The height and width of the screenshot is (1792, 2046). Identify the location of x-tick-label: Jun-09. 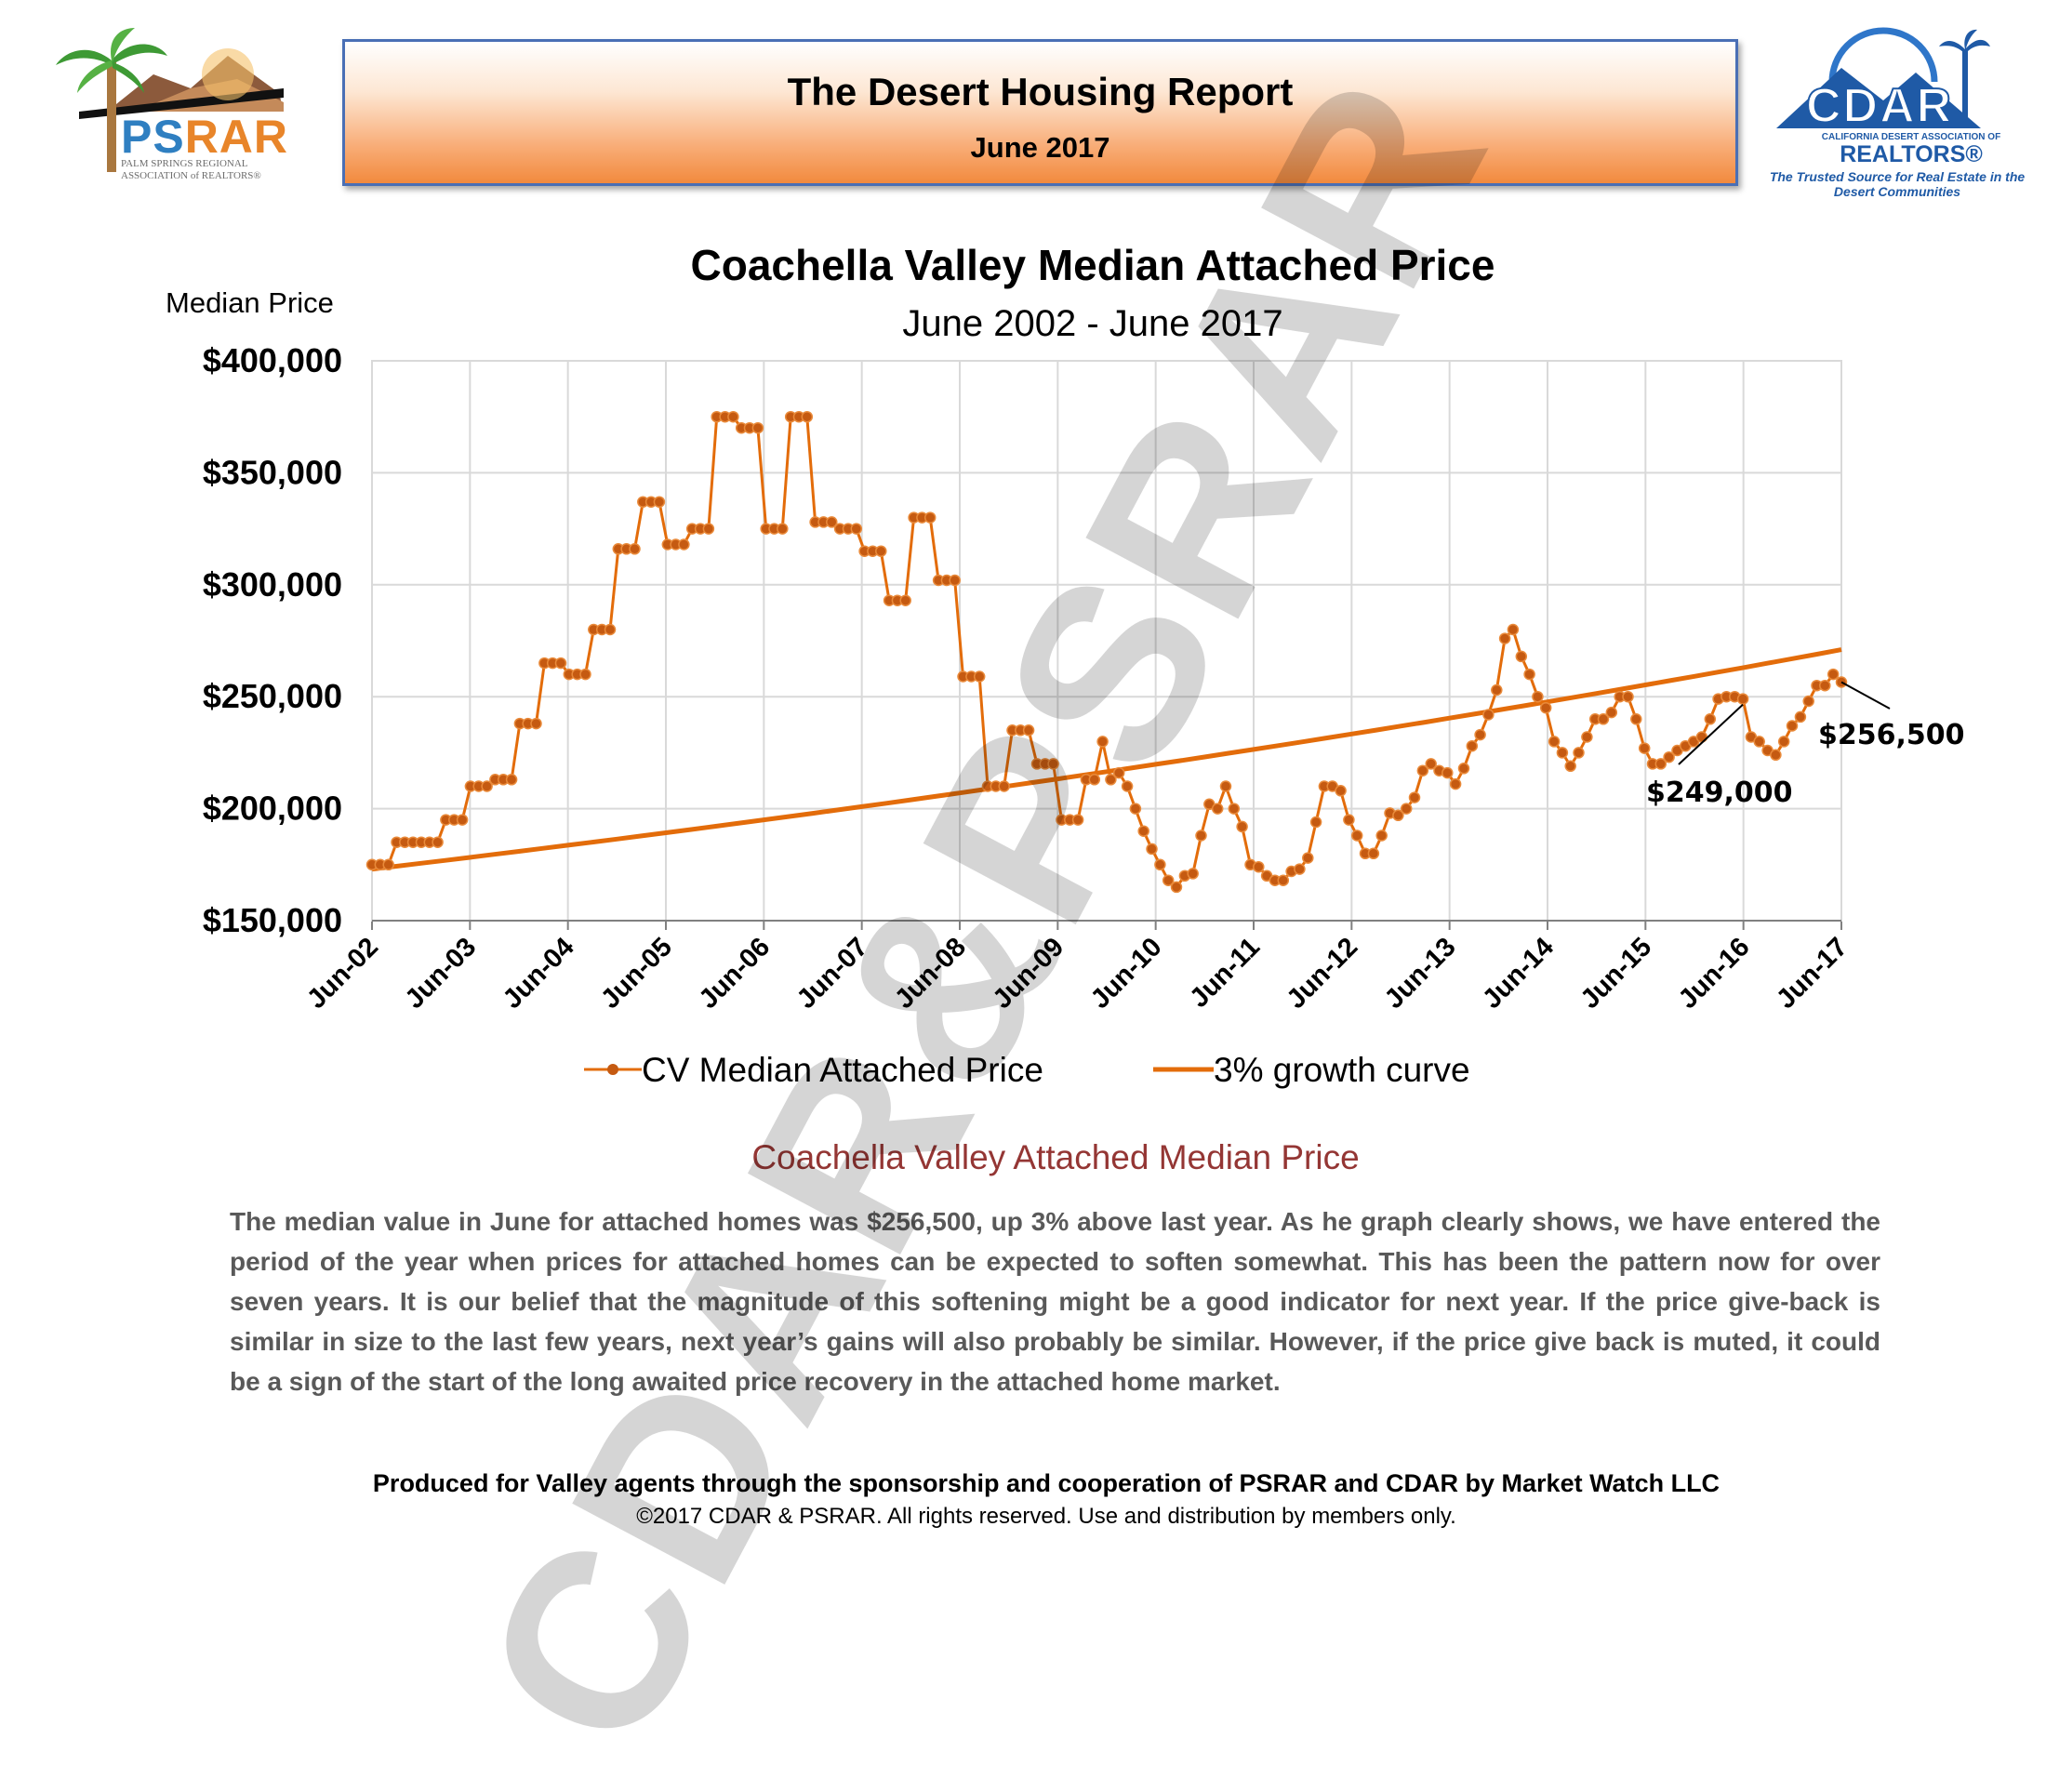
(1029, 973).